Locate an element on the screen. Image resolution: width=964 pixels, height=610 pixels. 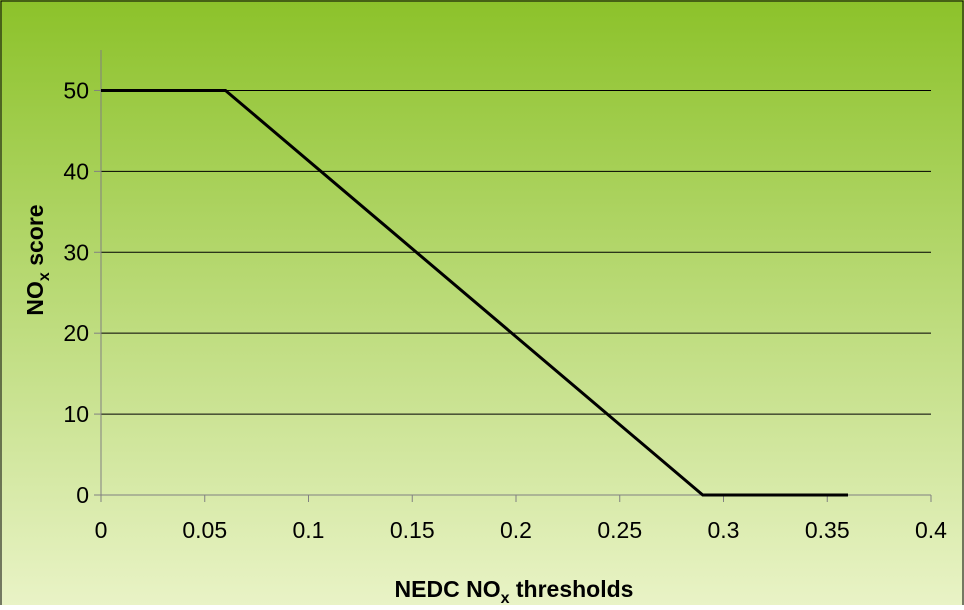
y-tick-label: 10 is located at coordinates (76, 414).